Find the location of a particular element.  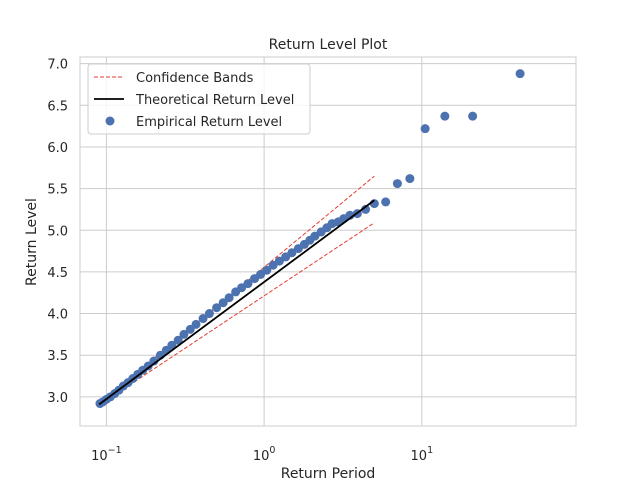

x-axis-label: Return Period is located at coordinates (328, 473).